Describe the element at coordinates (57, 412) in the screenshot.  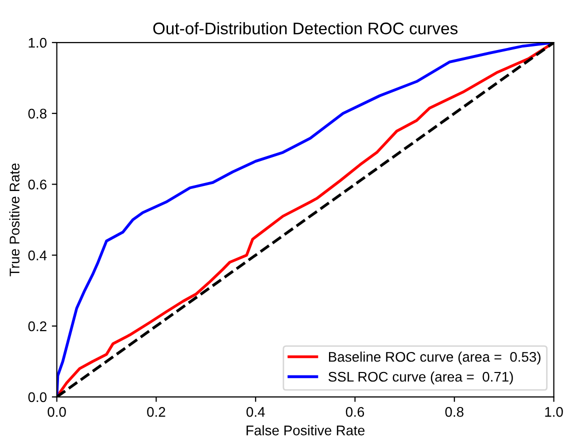
I see `x-tick-label: 0.0` at that location.